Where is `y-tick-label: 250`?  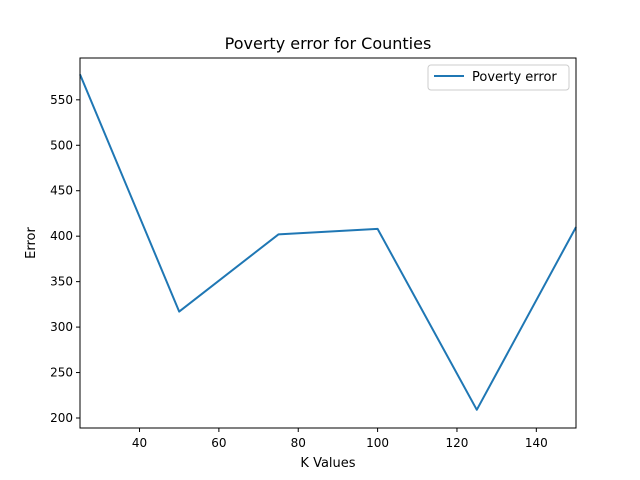
y-tick-label: 250 is located at coordinates (61, 373).